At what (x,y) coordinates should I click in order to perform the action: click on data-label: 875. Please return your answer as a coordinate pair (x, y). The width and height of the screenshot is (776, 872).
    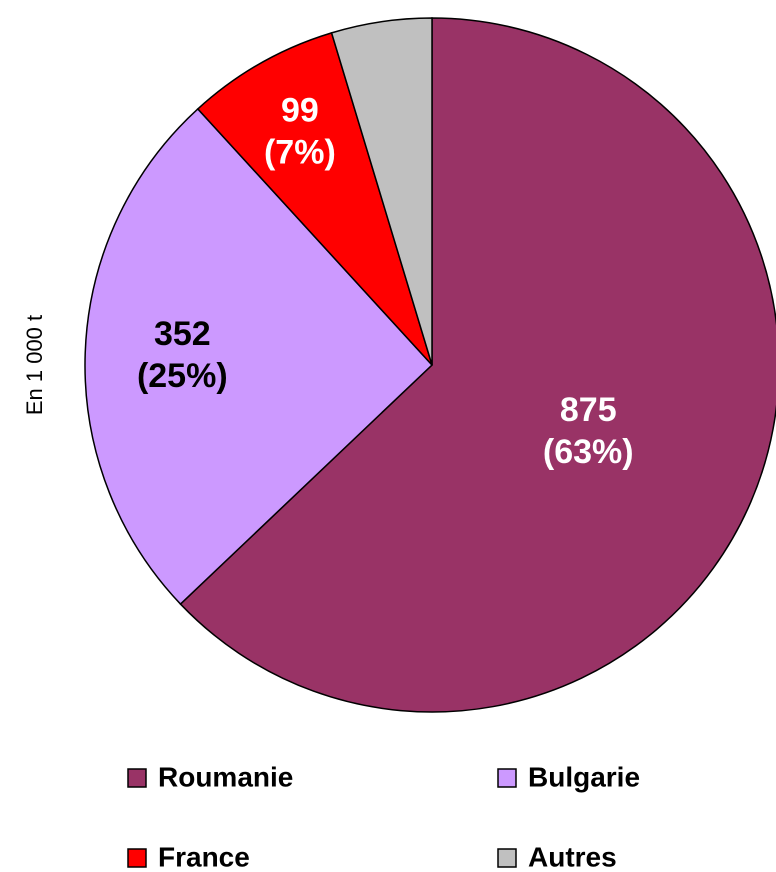
    Looking at the image, I should click on (588, 410).